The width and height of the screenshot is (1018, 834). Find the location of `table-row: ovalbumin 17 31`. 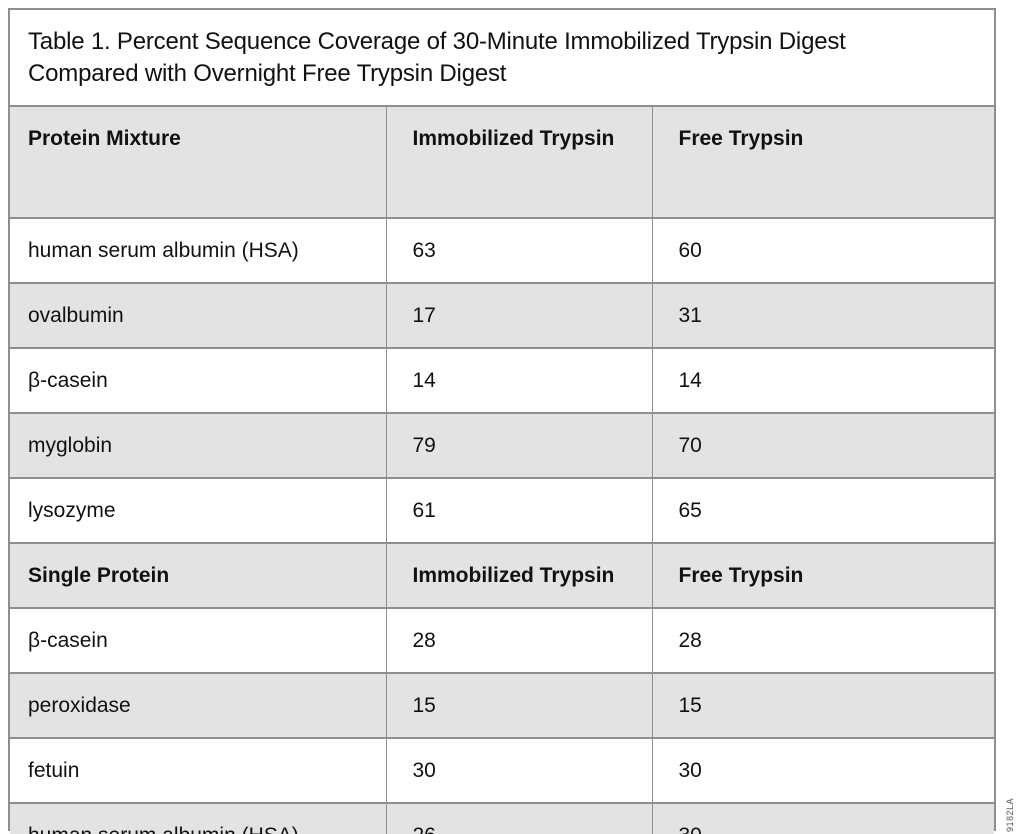

table-row: ovalbumin 17 31 is located at coordinates (502, 315).